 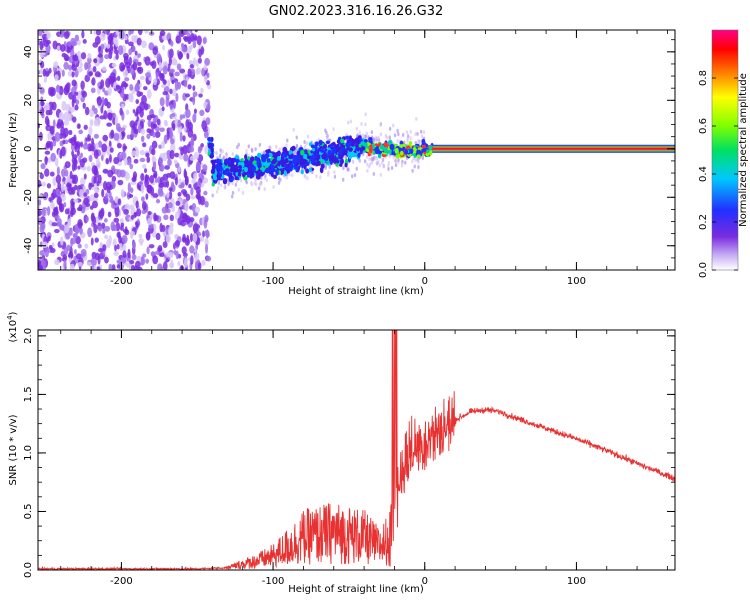 What do you see at coordinates (28, 51) in the screenshot?
I see `spectrogram-y-tick-label: 40` at bounding box center [28, 51].